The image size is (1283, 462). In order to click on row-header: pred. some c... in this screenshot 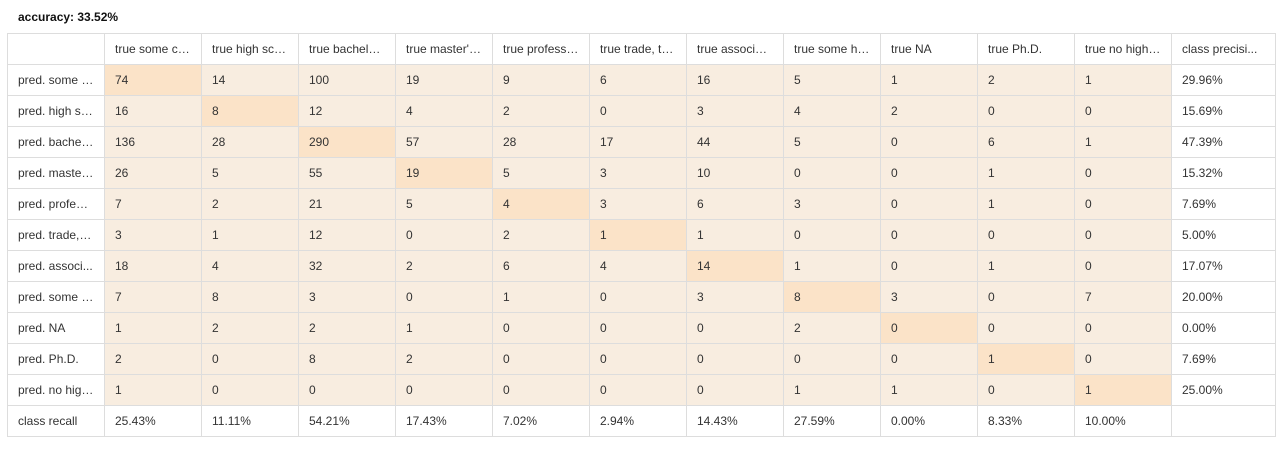, I will do `click(56, 80)`.